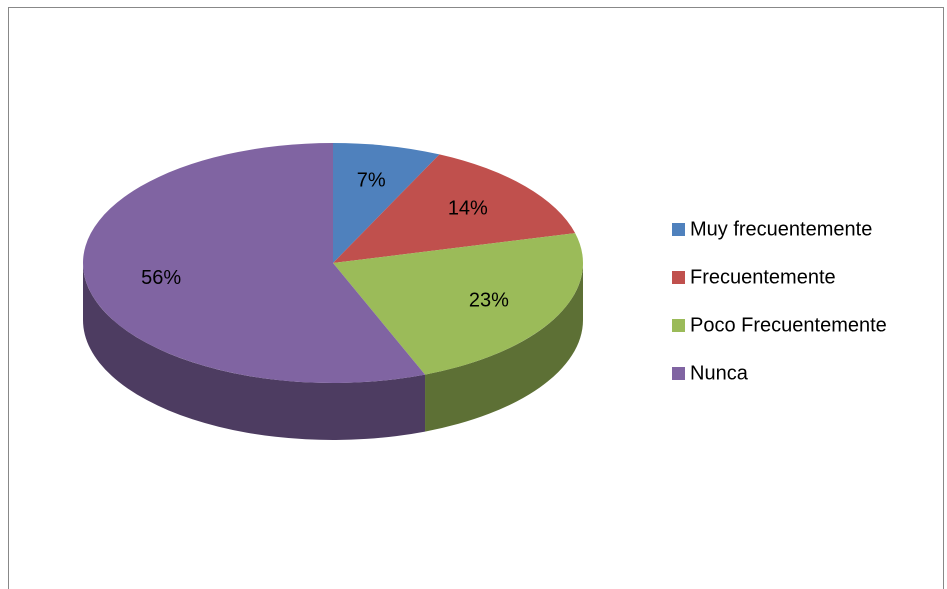 The width and height of the screenshot is (947, 589). I want to click on data-label: 7%, so click(371, 180).